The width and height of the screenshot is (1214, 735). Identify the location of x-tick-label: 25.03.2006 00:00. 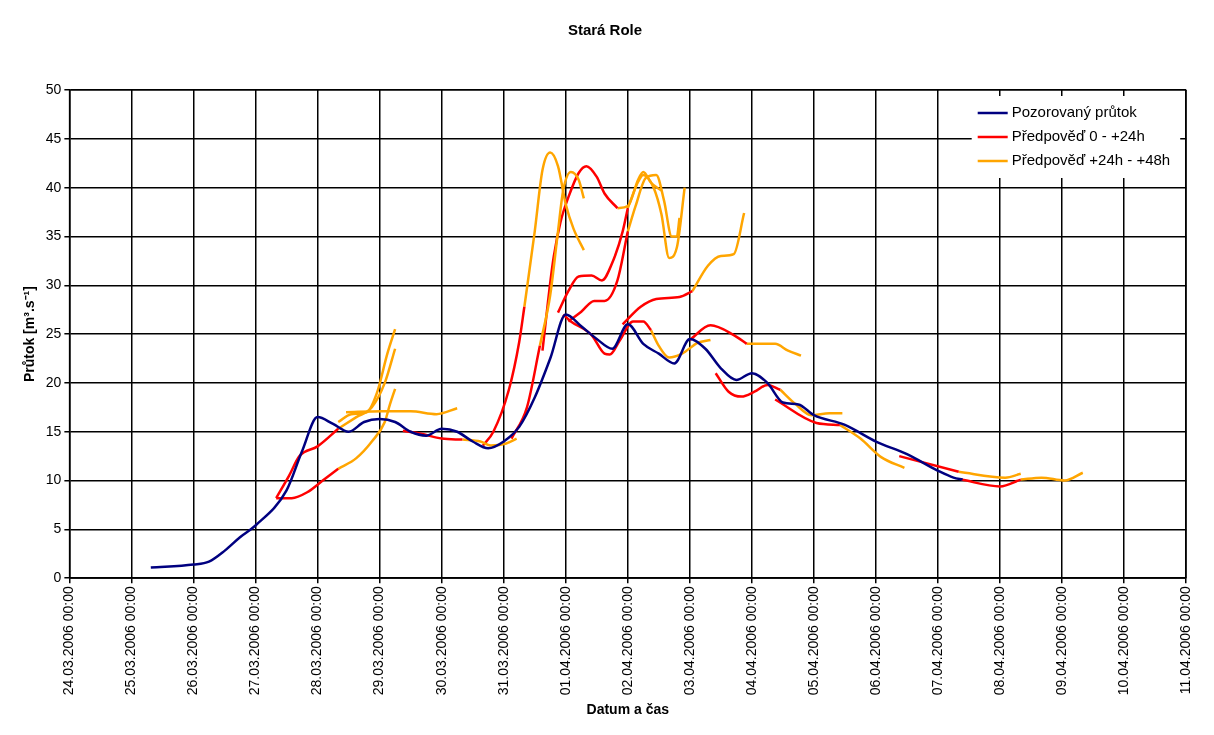
(130, 641).